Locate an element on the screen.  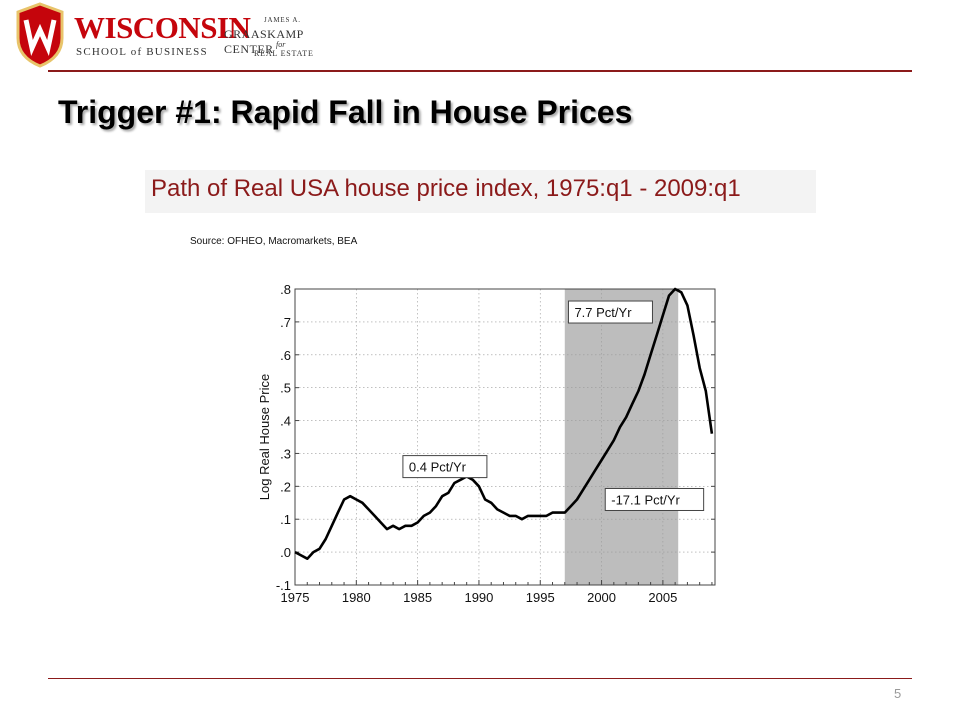
y-tick-label: .8 is located at coordinates (285, 289).